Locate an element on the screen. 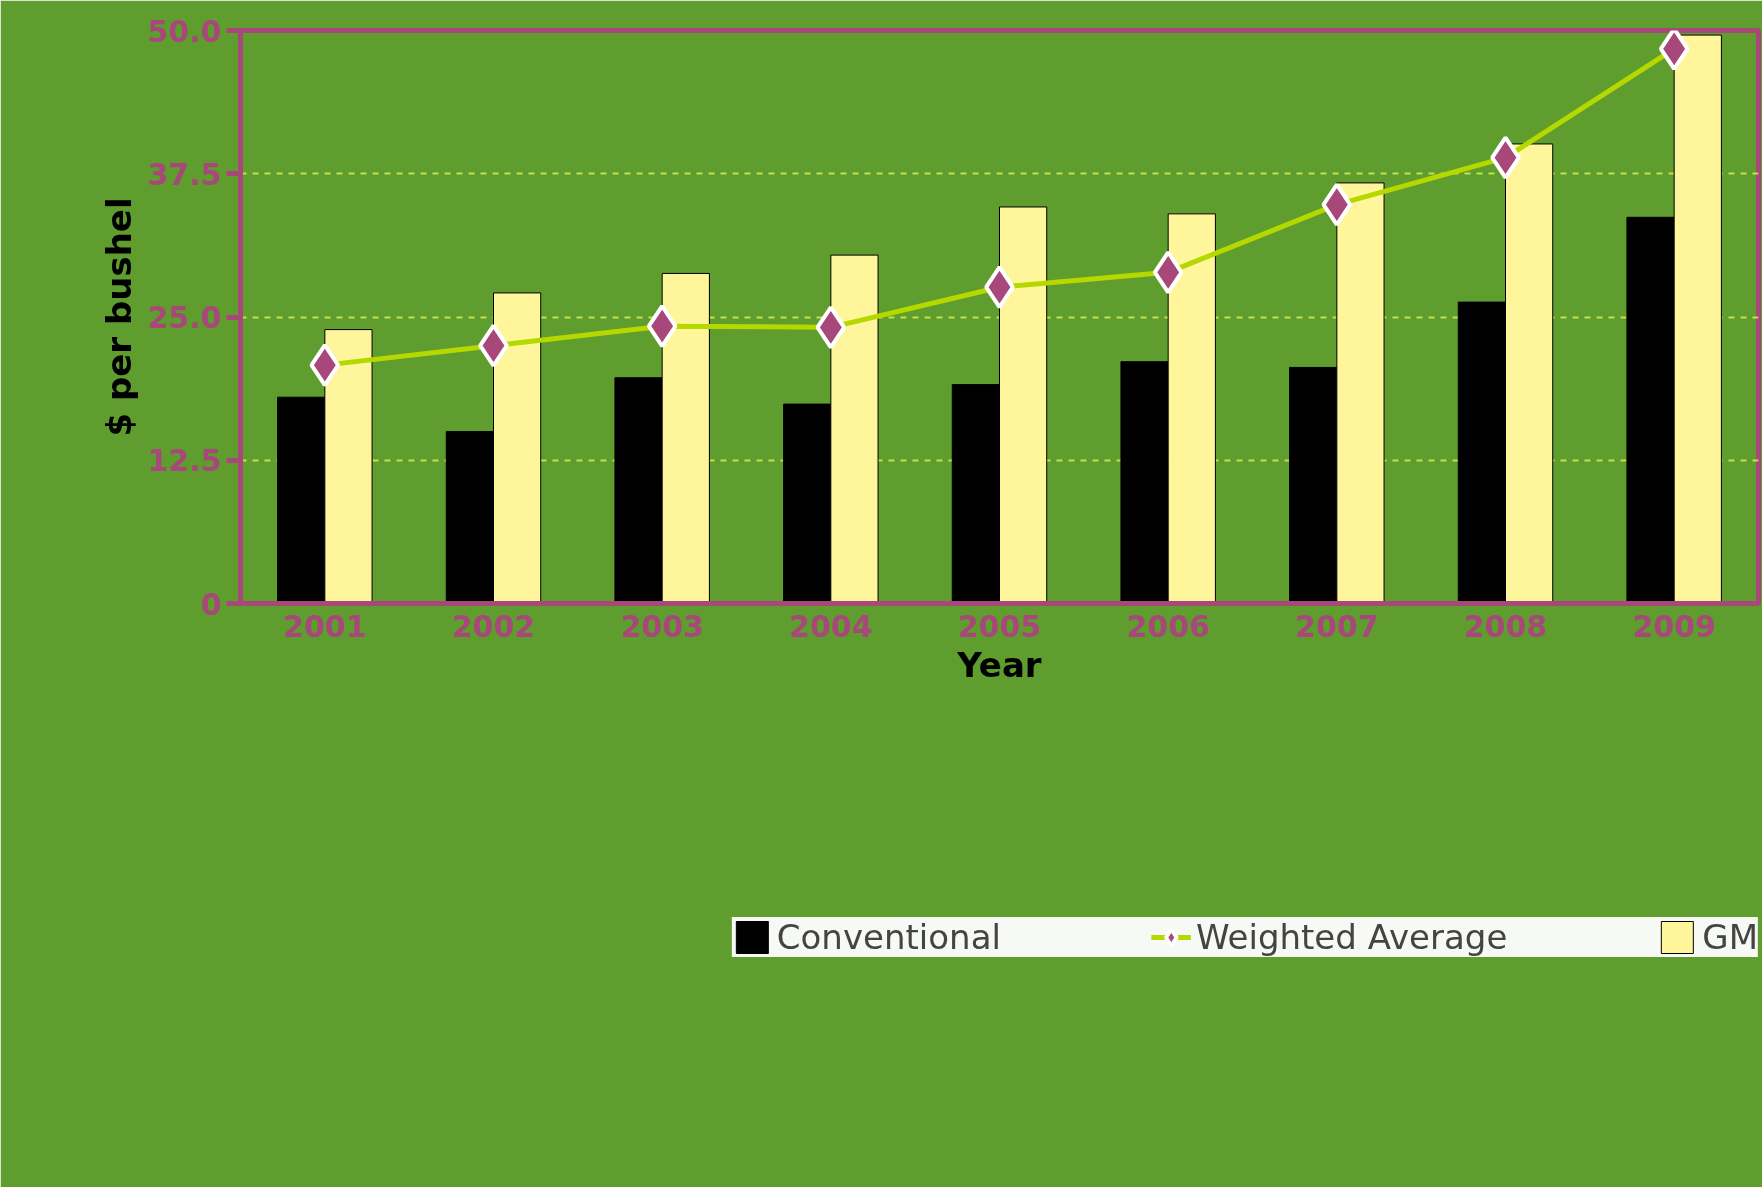 Image resolution: width=1762 pixels, height=1187 pixels. legend-label: Weighted Average is located at coordinates (1351, 937).